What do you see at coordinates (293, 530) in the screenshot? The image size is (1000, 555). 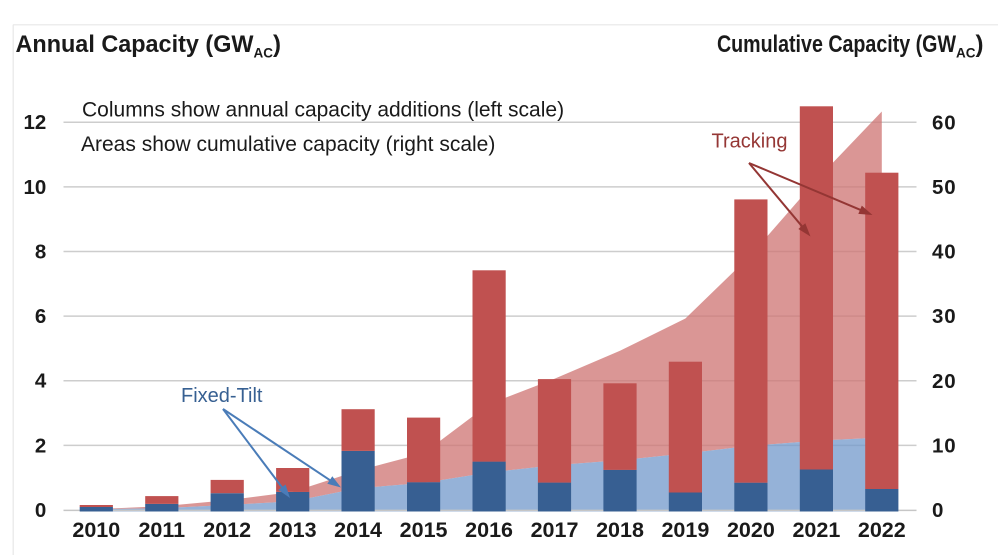 I see `svg-text: 2013` at bounding box center [293, 530].